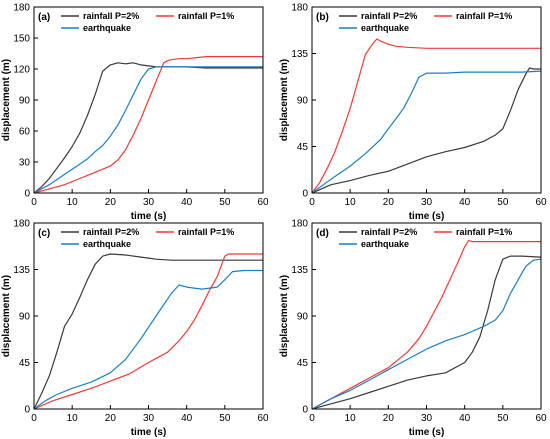 The width and height of the screenshot is (550, 439). I want to click on panel-label: (b), so click(322, 17).